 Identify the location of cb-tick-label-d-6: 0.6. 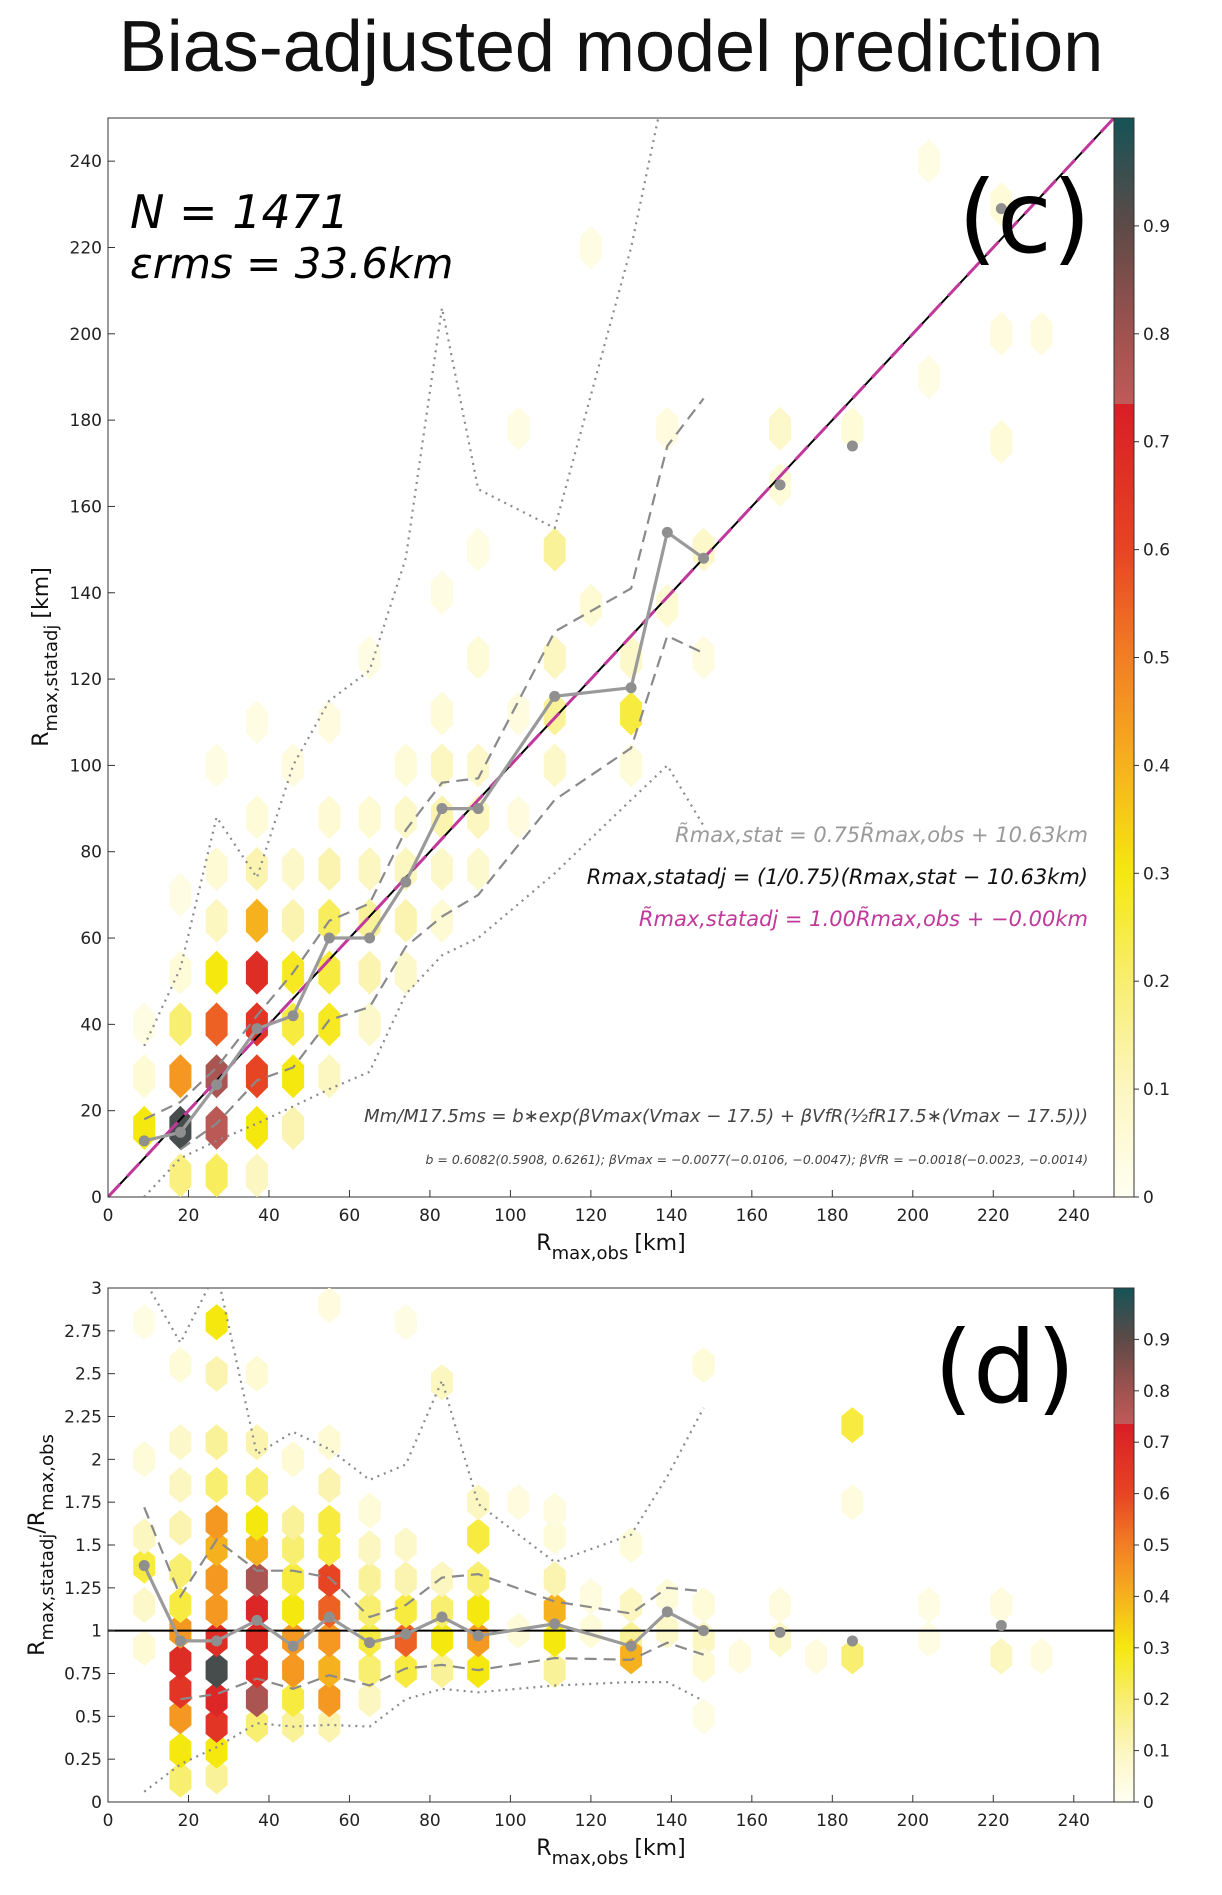
(1156, 1495).